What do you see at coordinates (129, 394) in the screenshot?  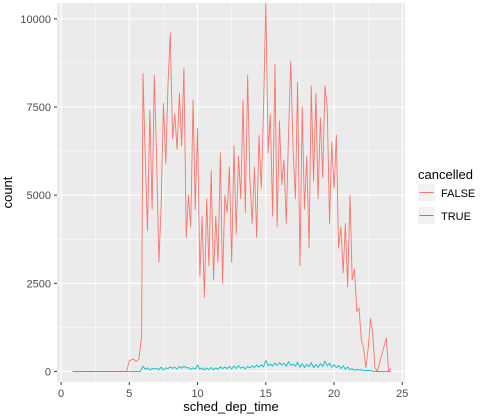 I see `x-tick-label: 5` at bounding box center [129, 394].